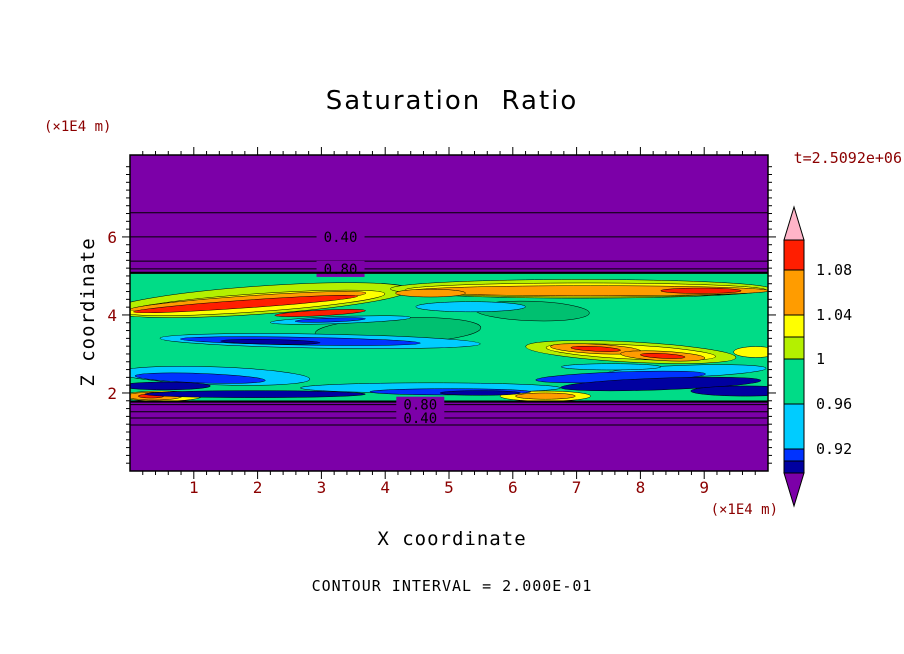 This screenshot has width=904, height=654. I want to click on colorbar-over-arrow, so click(794, 223).